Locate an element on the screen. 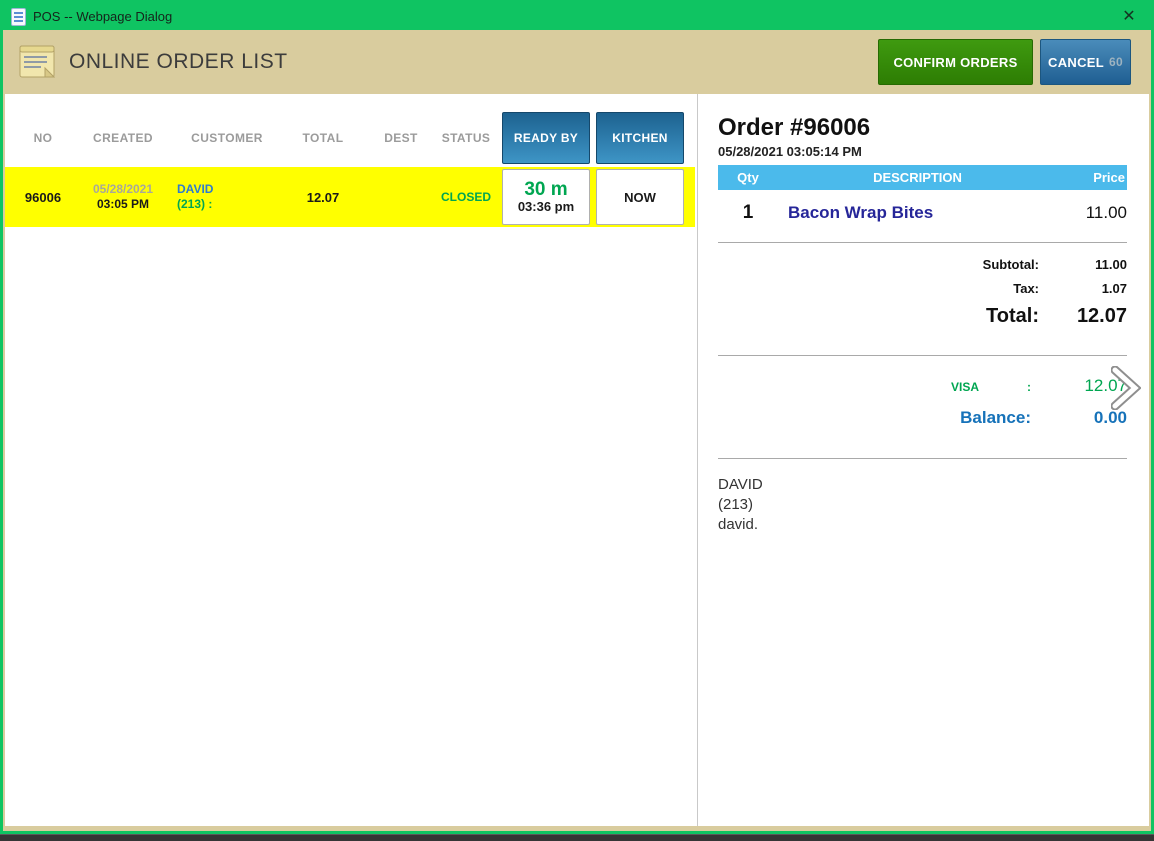 This screenshot has height=841, width=1154. total-label: Total: is located at coordinates (1012, 316).